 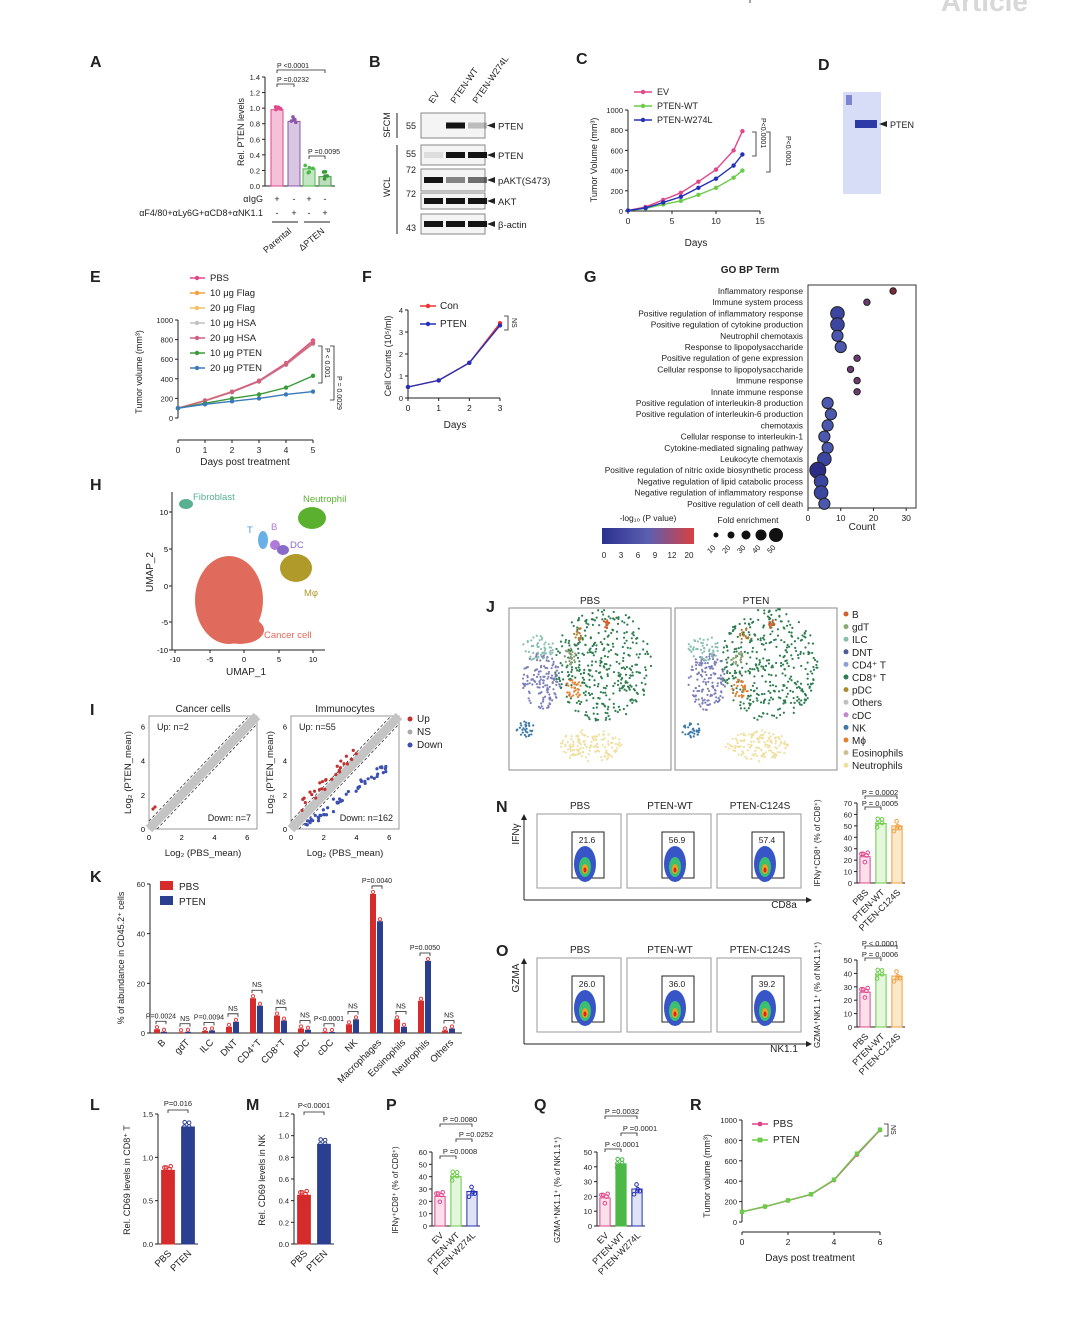 What do you see at coordinates (326, 780) in the screenshot?
I see `panel-i-up-point` at bounding box center [326, 780].